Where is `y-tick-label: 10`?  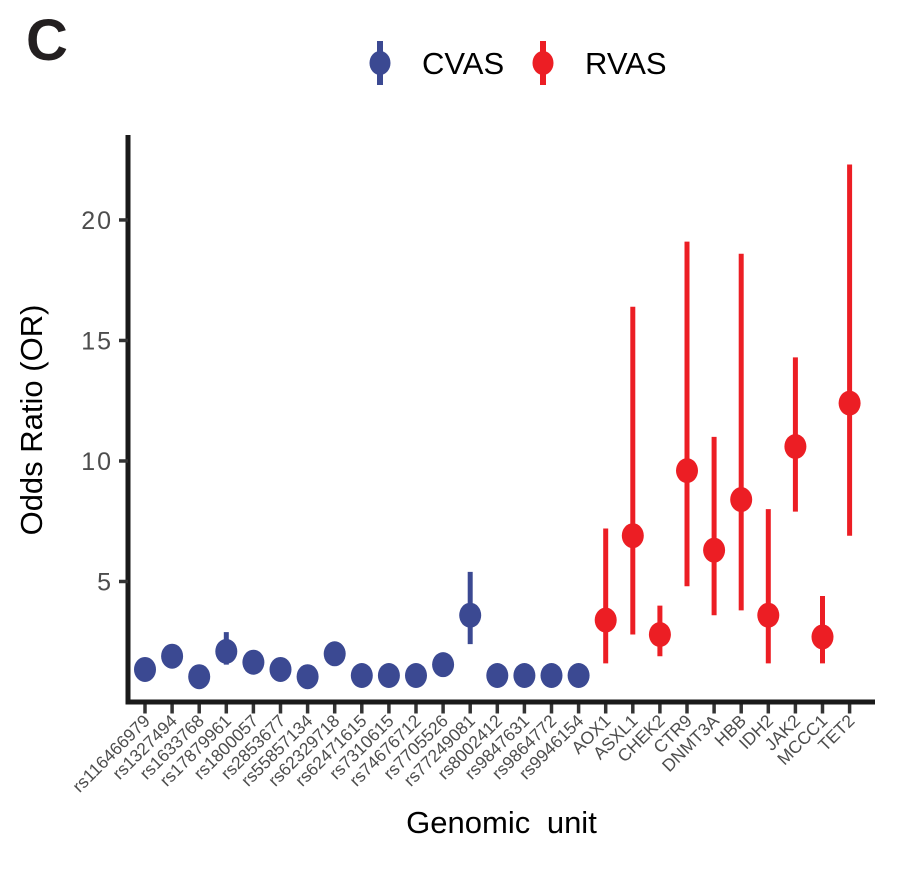
y-tick-label: 10 is located at coordinates (97, 462).